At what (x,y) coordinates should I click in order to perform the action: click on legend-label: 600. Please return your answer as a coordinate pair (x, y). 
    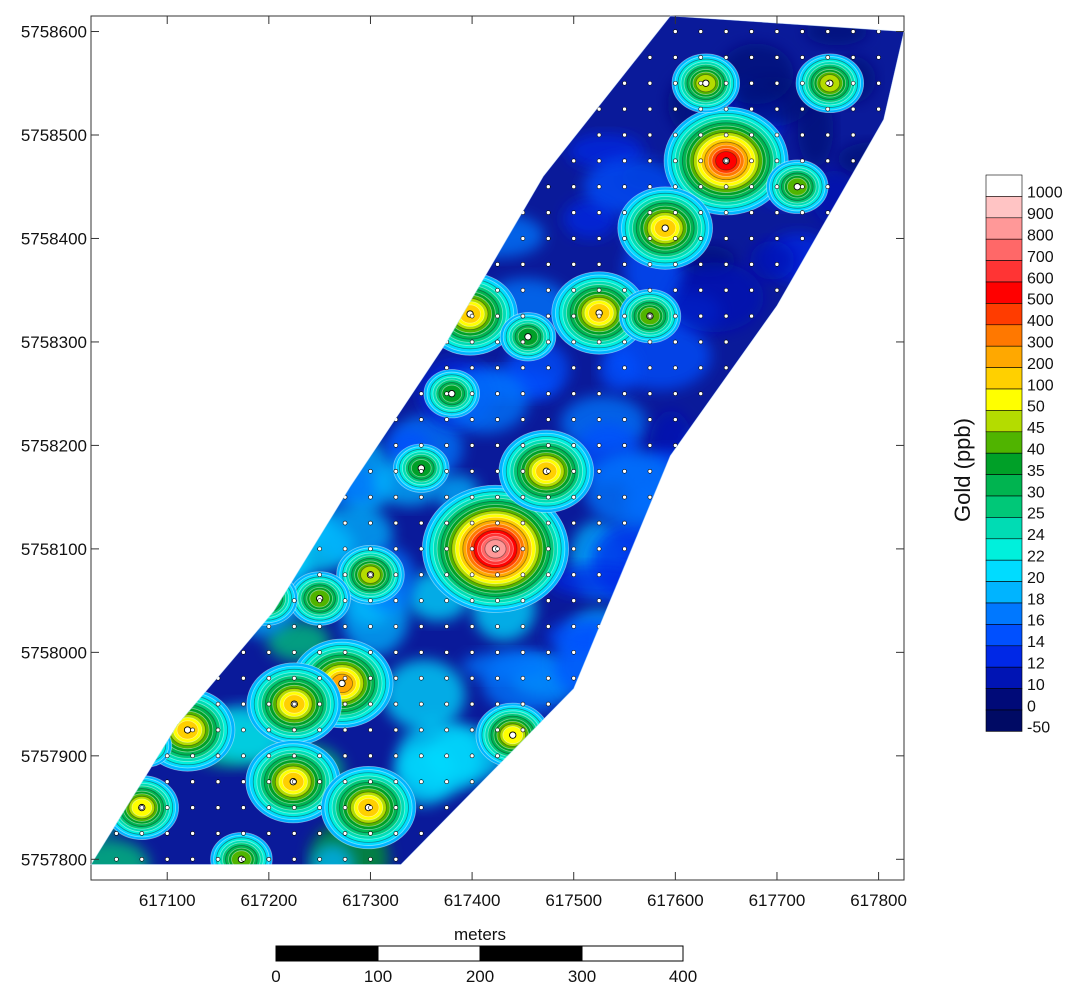
    Looking at the image, I should click on (1040, 278).